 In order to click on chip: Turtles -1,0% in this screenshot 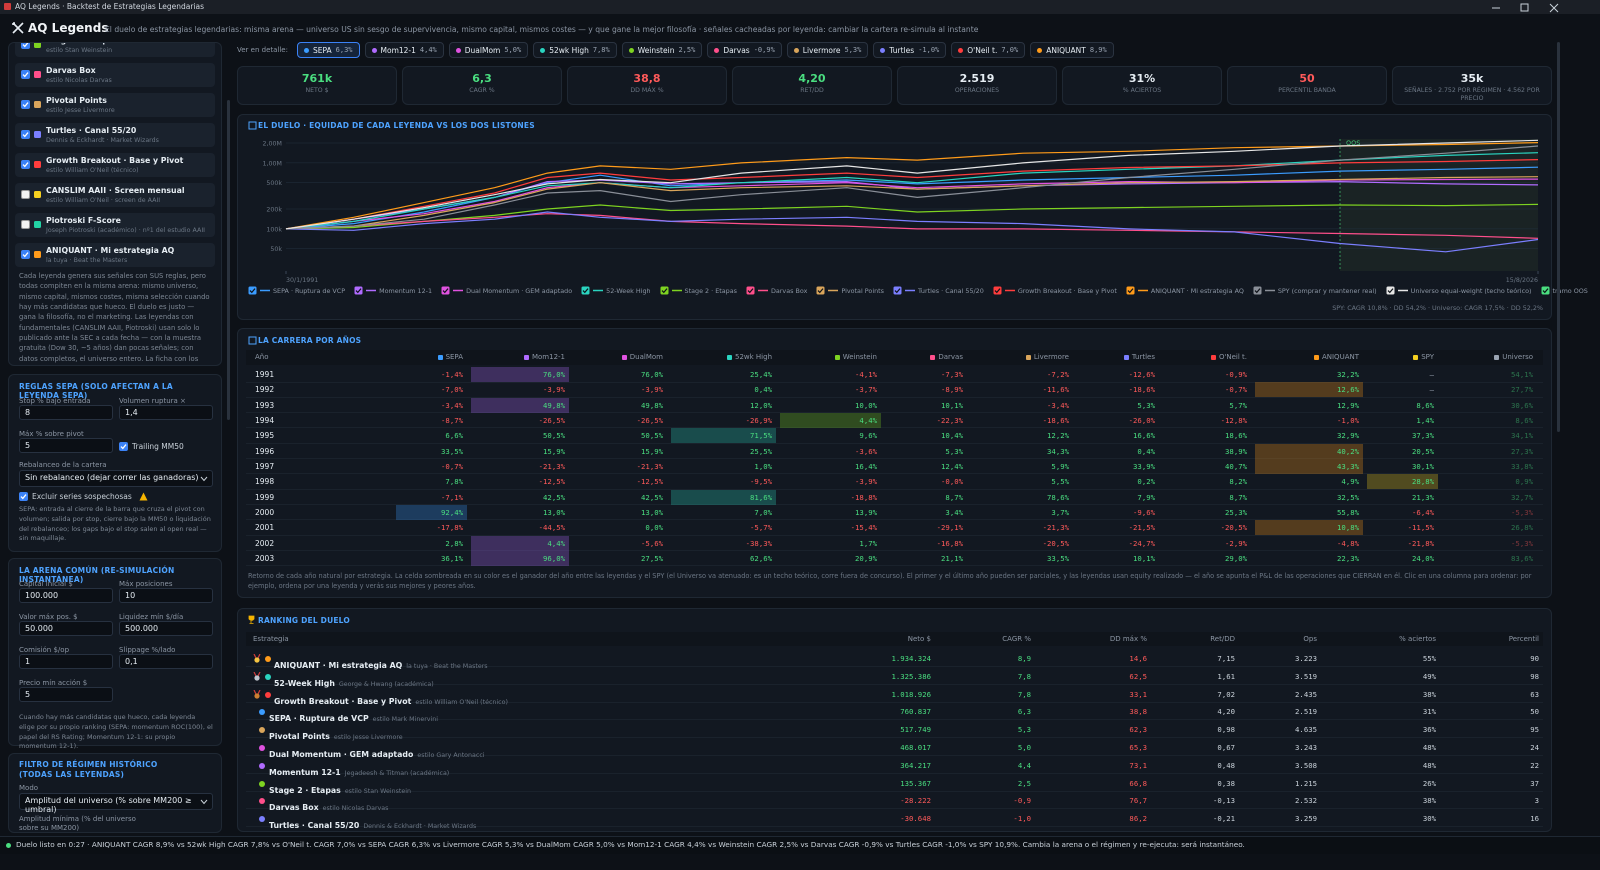, I will do `click(910, 50)`.